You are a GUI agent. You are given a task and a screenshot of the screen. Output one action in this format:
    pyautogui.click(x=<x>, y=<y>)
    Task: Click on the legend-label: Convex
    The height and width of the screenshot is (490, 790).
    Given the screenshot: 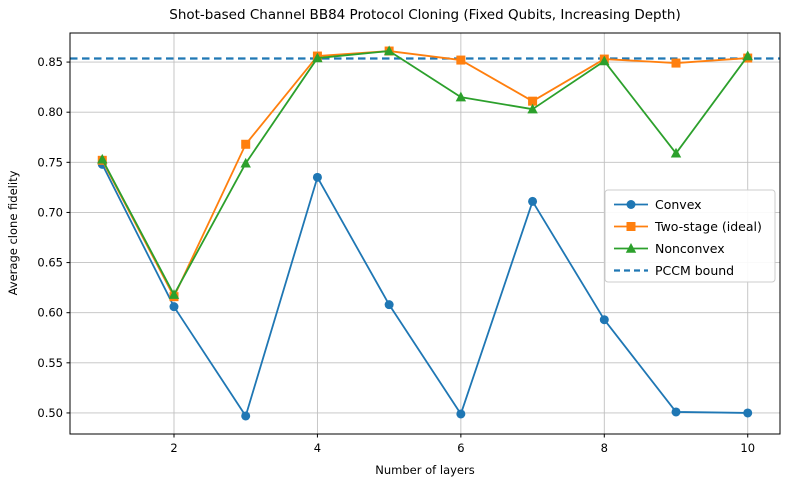 What is the action you would take?
    pyautogui.click(x=678, y=204)
    